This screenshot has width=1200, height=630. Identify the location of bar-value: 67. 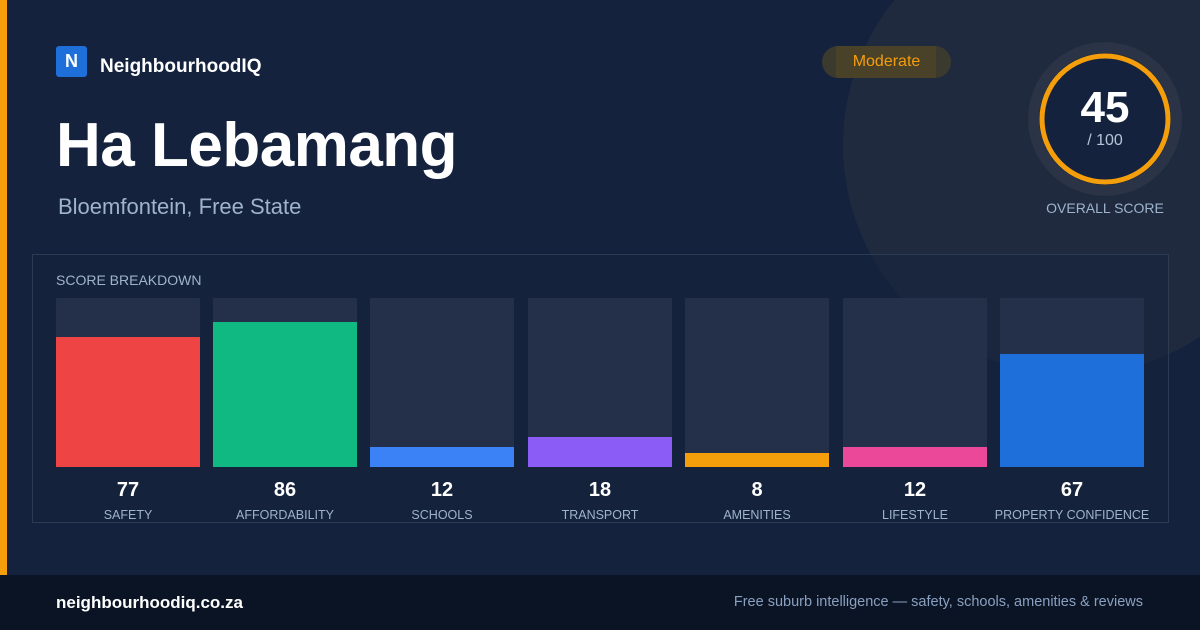
(1072, 490).